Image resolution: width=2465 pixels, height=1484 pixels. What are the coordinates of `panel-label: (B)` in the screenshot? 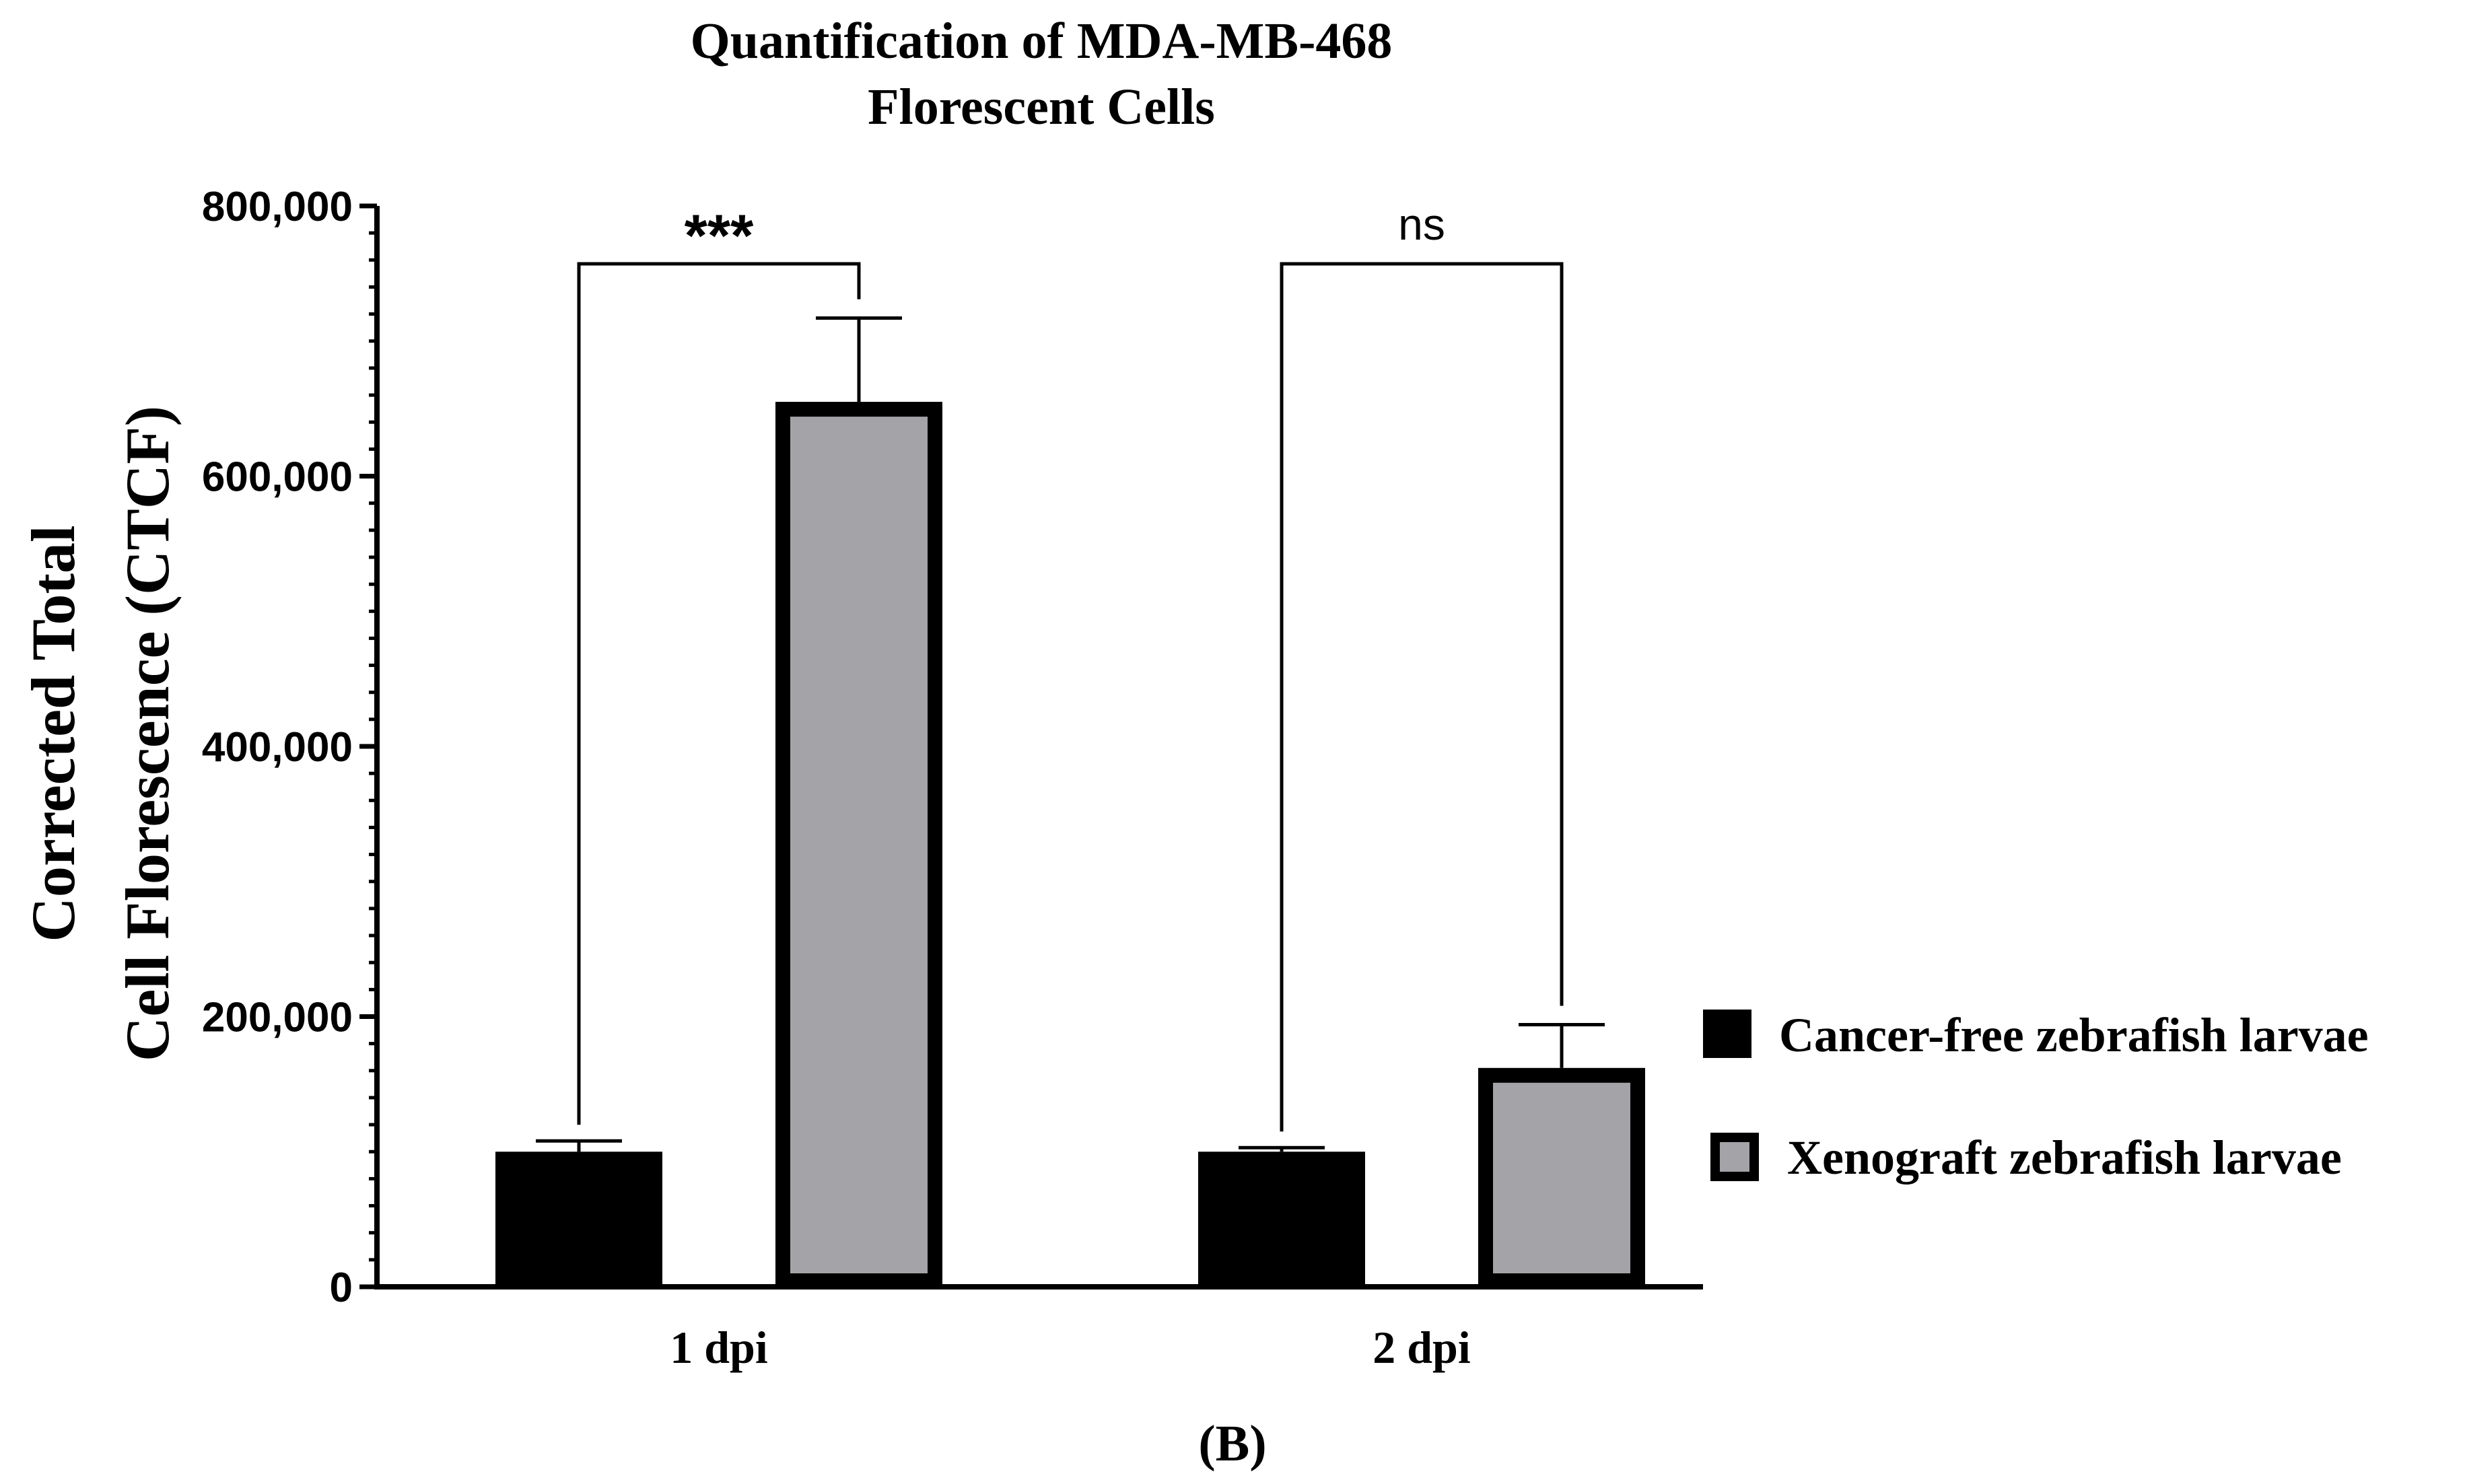 It's located at (1232, 1443).